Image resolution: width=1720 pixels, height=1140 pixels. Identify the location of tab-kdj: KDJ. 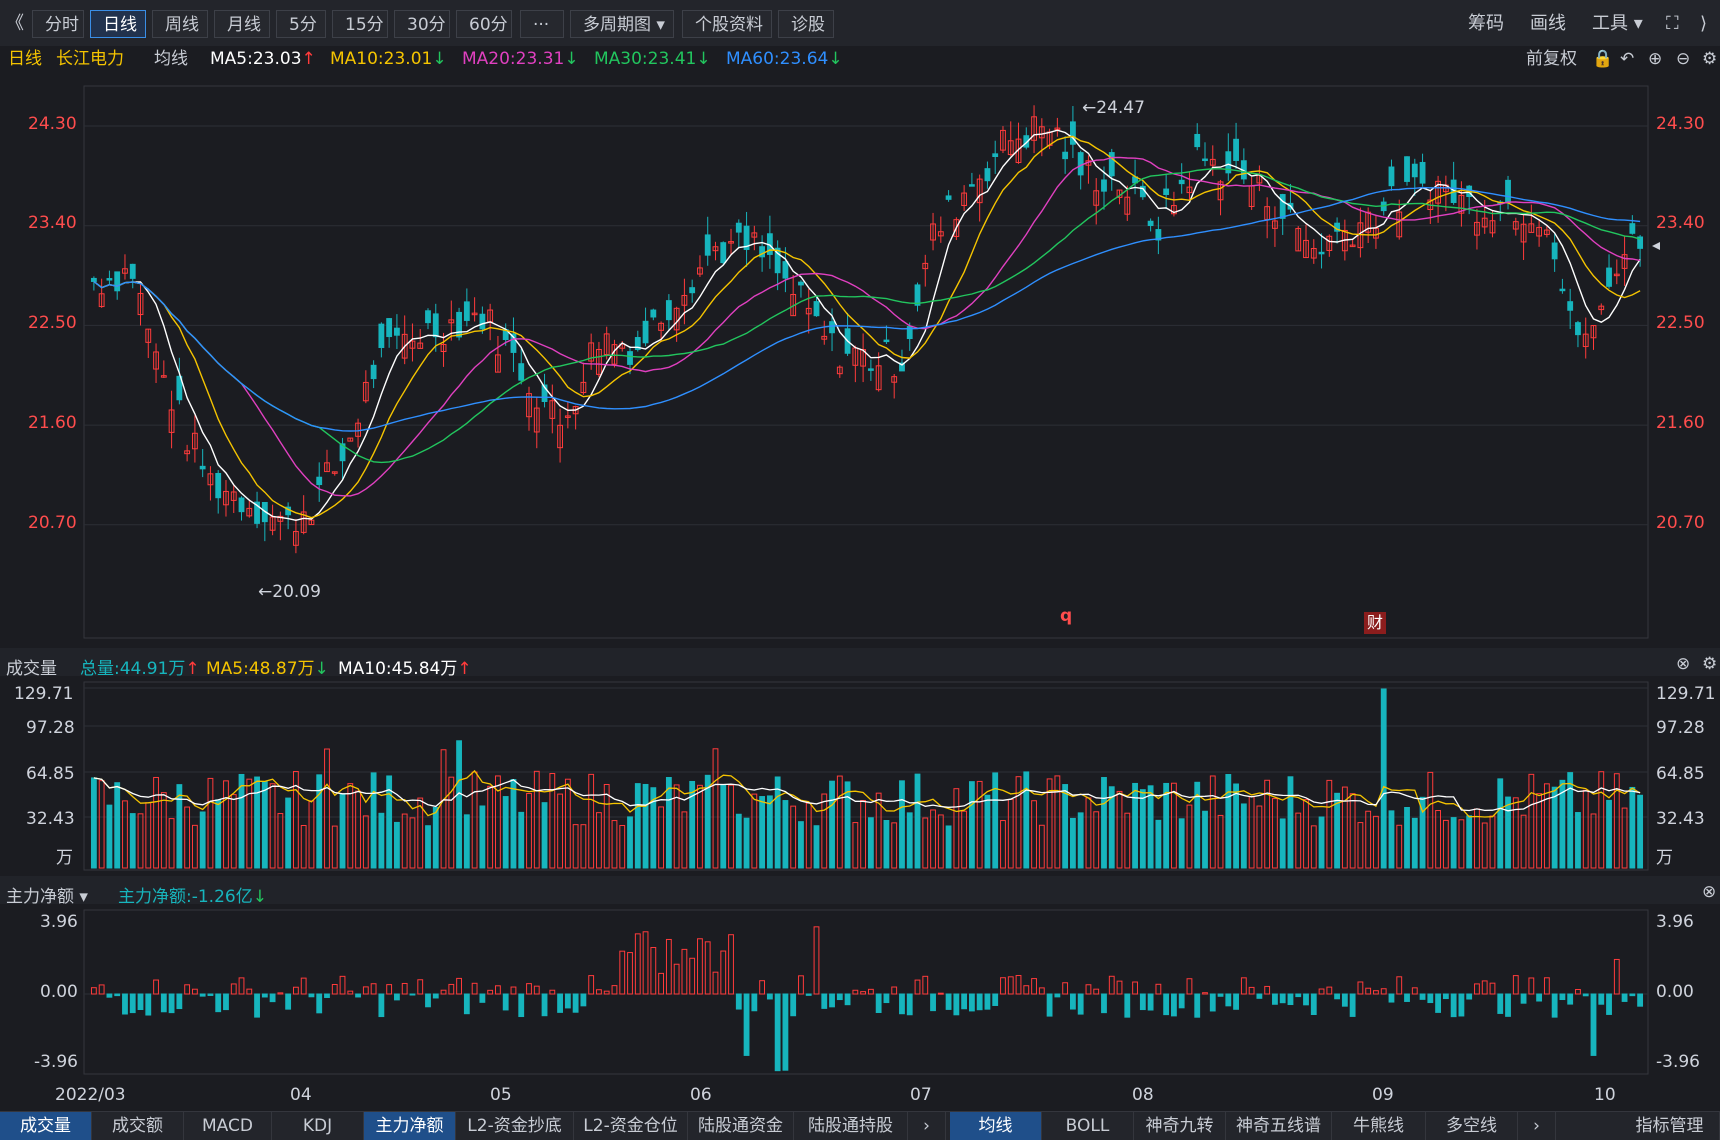
(318, 1126).